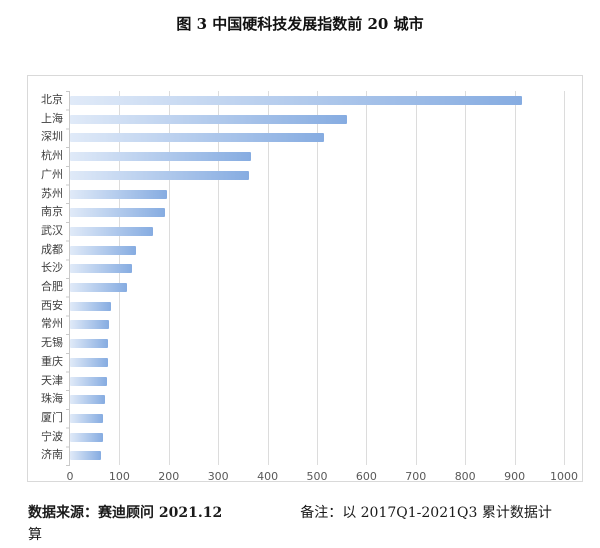 Image resolution: width=600 pixels, height=548 pixels. Describe the element at coordinates (302, 362) in the screenshot. I see `bar-row: 重庆` at that location.